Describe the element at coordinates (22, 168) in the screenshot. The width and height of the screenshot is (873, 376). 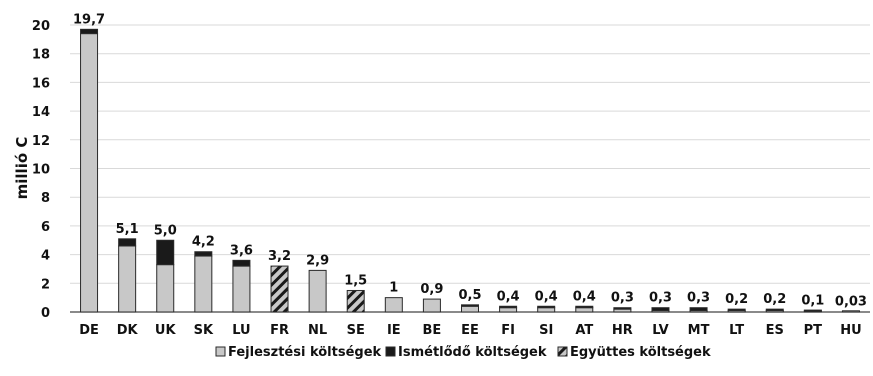
I see `y-axis-label: millió C` at that location.